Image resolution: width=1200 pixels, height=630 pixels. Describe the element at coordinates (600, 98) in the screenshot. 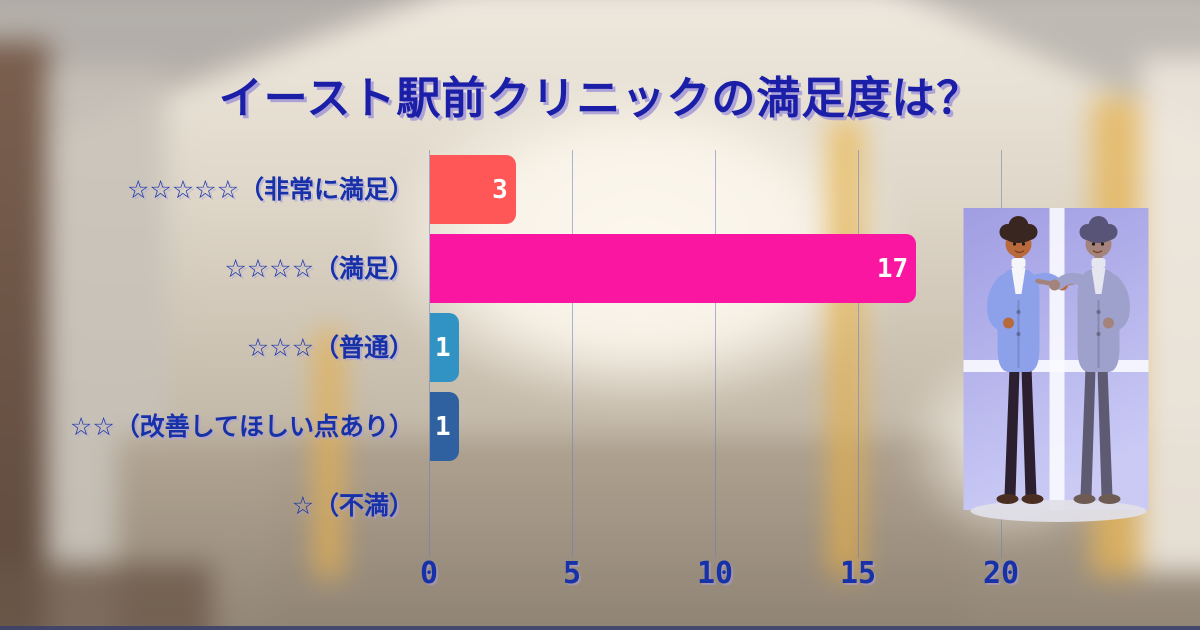

I see `chart-title: イースト駅前クリニックの満足度は？` at that location.